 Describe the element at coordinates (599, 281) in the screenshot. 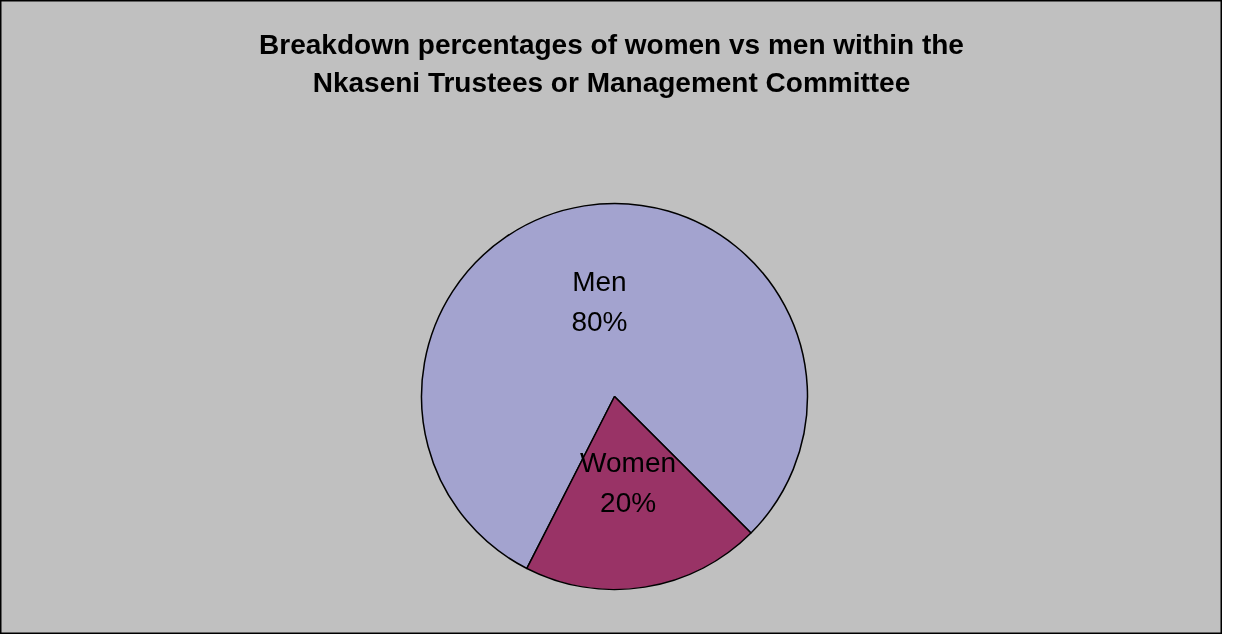

I see `slice-label: Men` at that location.